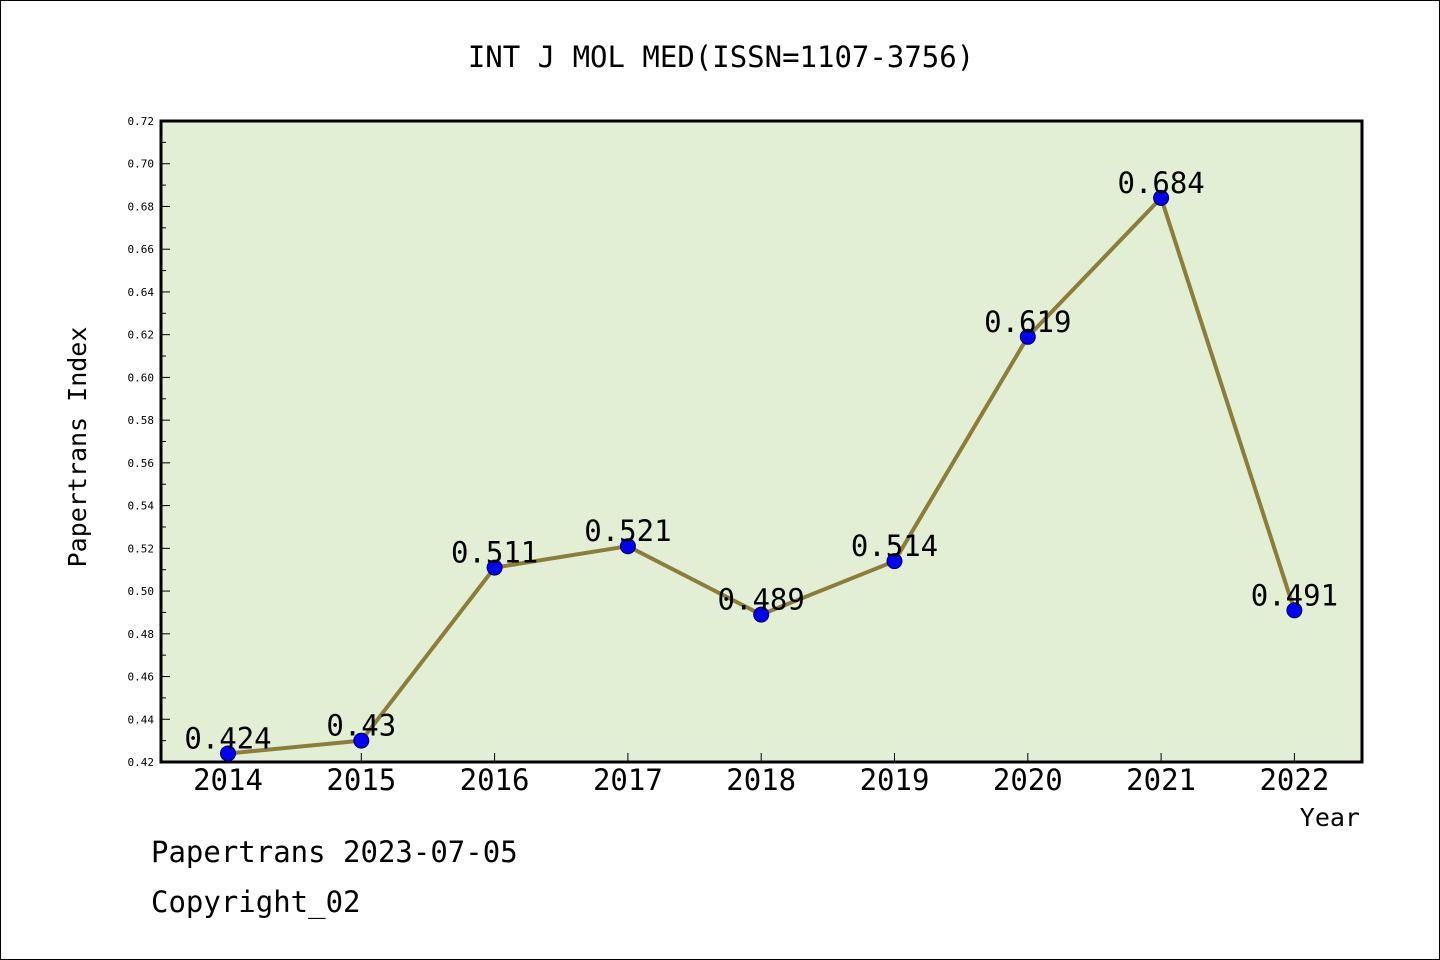 This screenshot has width=1440, height=960. Describe the element at coordinates (141, 377) in the screenshot. I see `y-tick-label: 0.60` at that location.